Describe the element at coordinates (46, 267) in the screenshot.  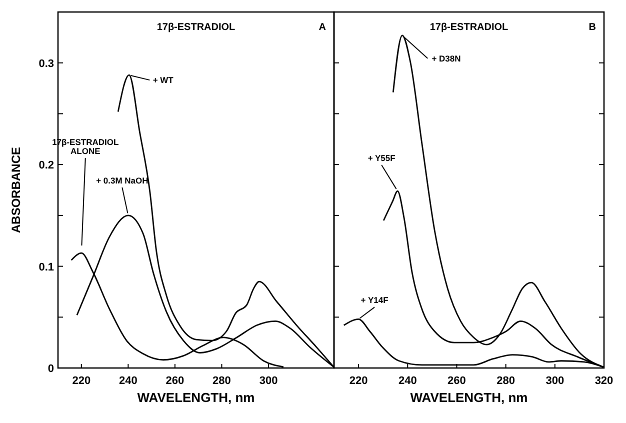
I see `y-tick-label: 0.1` at that location.